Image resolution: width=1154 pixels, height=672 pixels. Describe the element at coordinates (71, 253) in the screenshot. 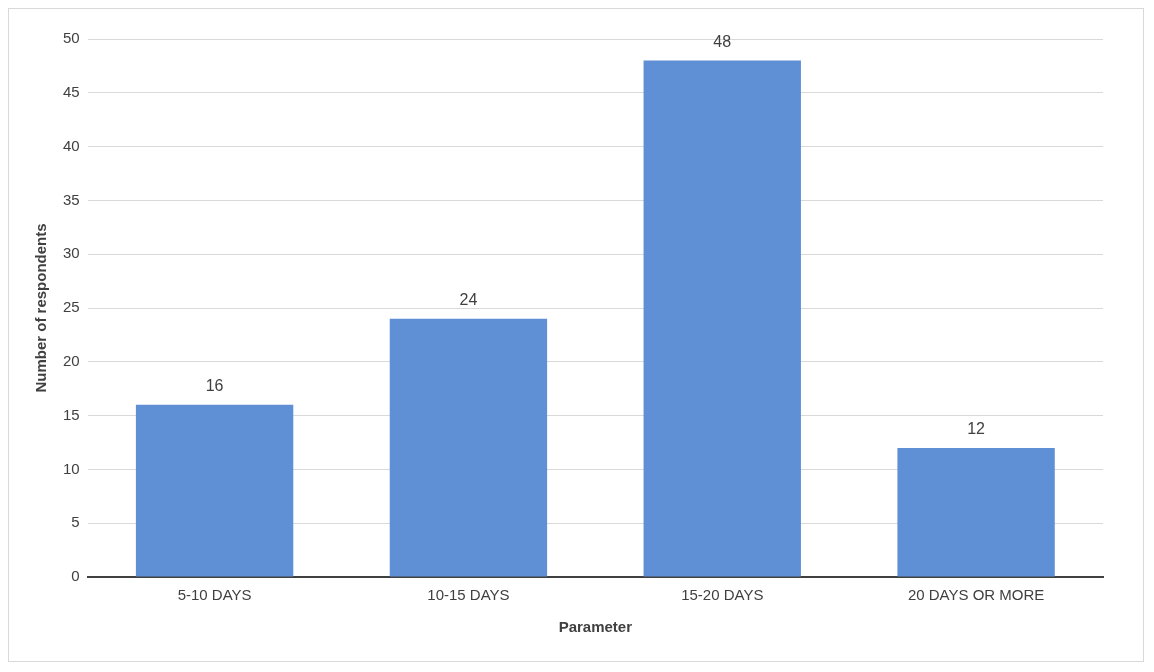

I see `y-tick-label: 30` at that location.